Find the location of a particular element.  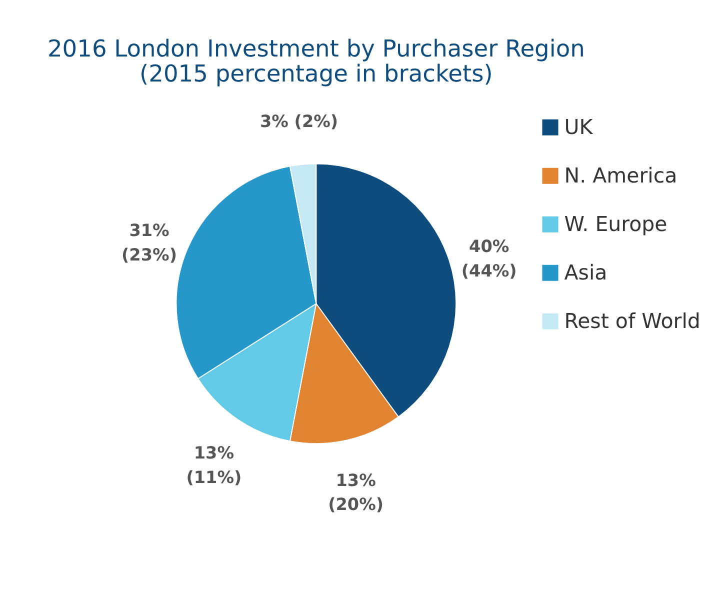

legend-label: UK is located at coordinates (579, 126).